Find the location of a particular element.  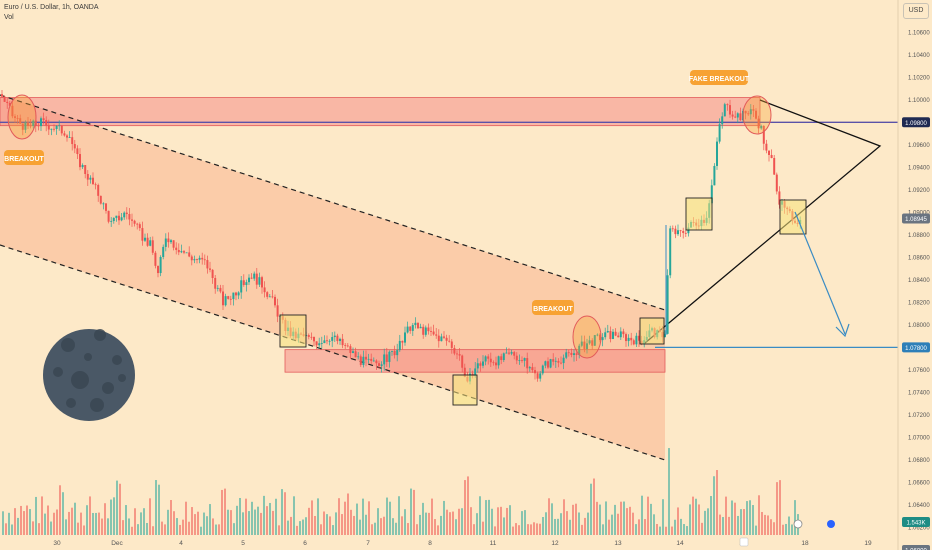

price-badge: 1.07800 is located at coordinates (916, 347).